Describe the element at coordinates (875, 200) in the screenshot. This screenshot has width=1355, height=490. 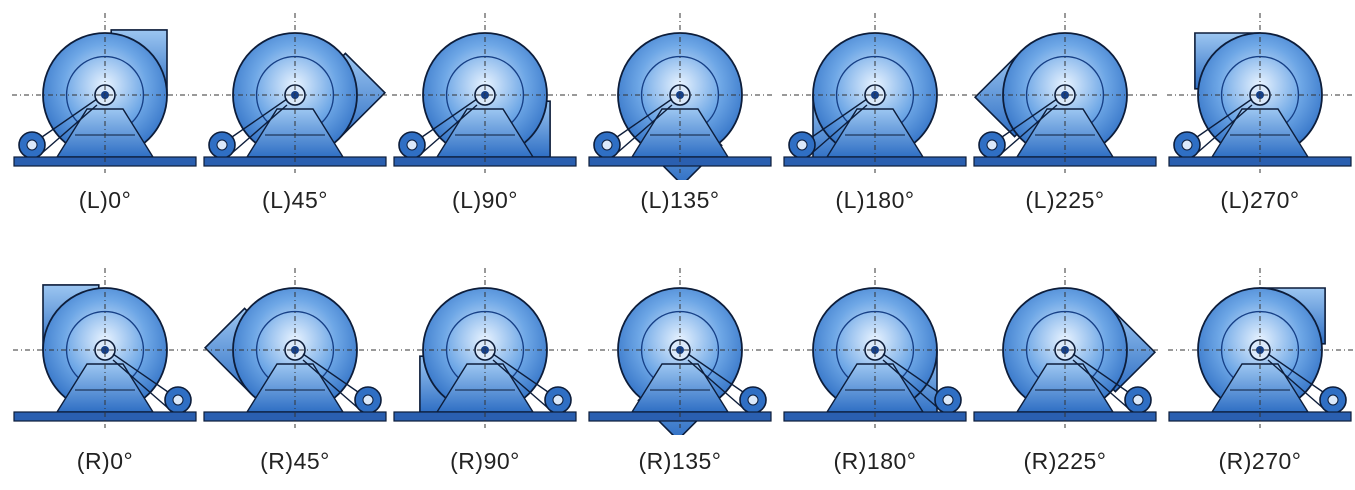
I see `position-label: (L)180°` at that location.